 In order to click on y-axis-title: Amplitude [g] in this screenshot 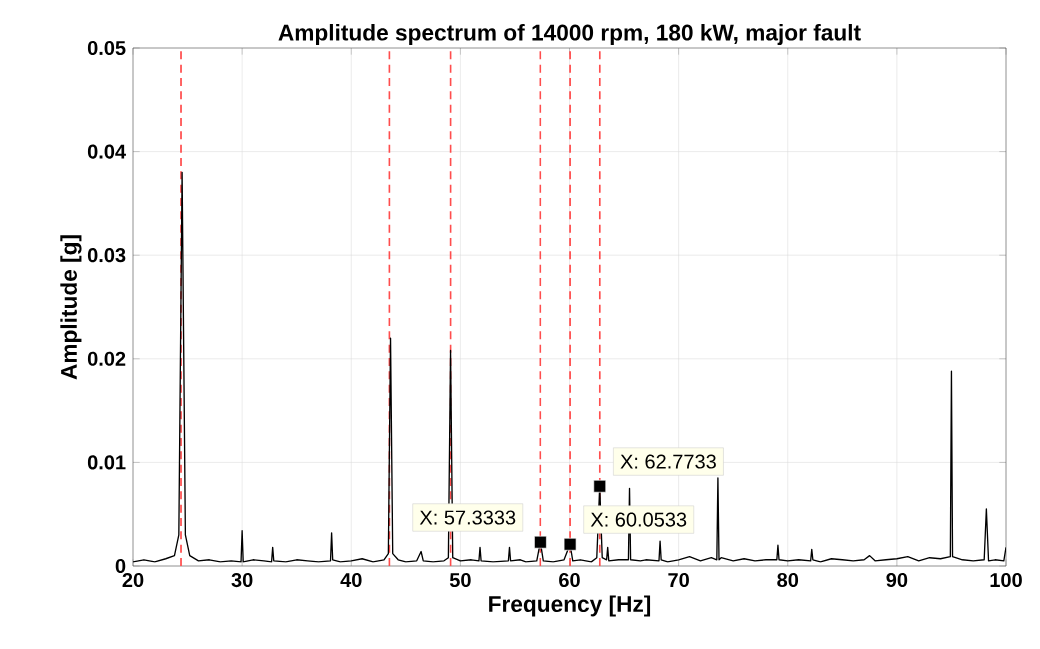, I will do `click(71, 307)`.